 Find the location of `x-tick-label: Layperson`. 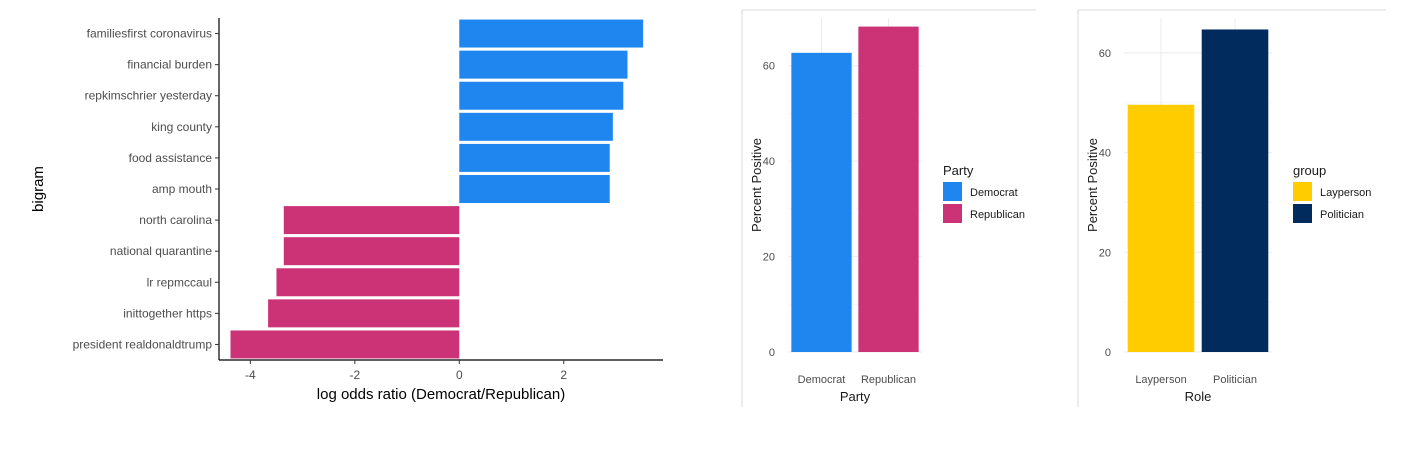

x-tick-label: Layperson is located at coordinates (1160, 380).